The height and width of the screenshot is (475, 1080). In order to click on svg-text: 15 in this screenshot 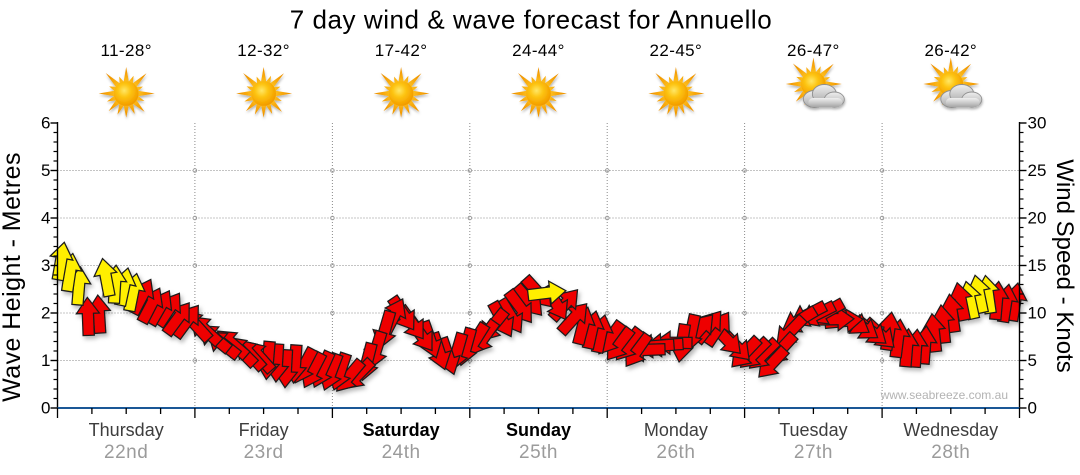, I will do `click(1037, 265)`.